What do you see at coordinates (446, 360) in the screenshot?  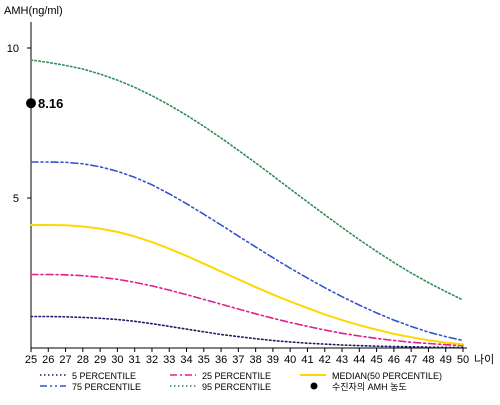 I see `x-tick-label: 49` at bounding box center [446, 360].